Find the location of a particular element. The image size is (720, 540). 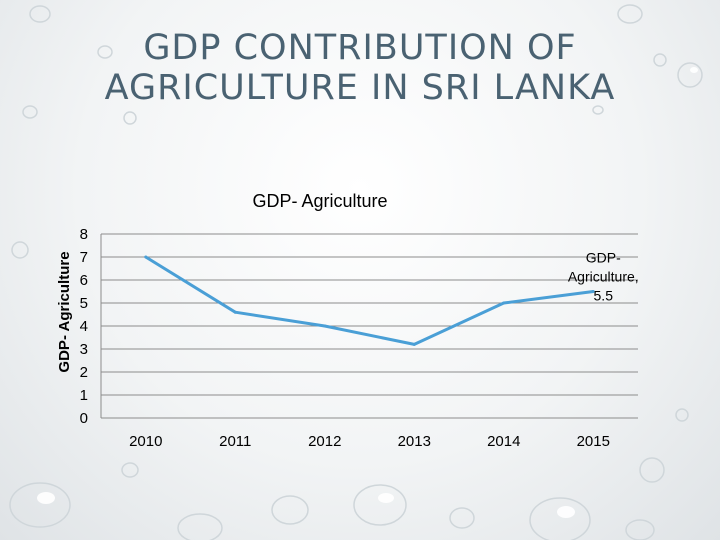

y-tick-label: 4 is located at coordinates (84, 326).